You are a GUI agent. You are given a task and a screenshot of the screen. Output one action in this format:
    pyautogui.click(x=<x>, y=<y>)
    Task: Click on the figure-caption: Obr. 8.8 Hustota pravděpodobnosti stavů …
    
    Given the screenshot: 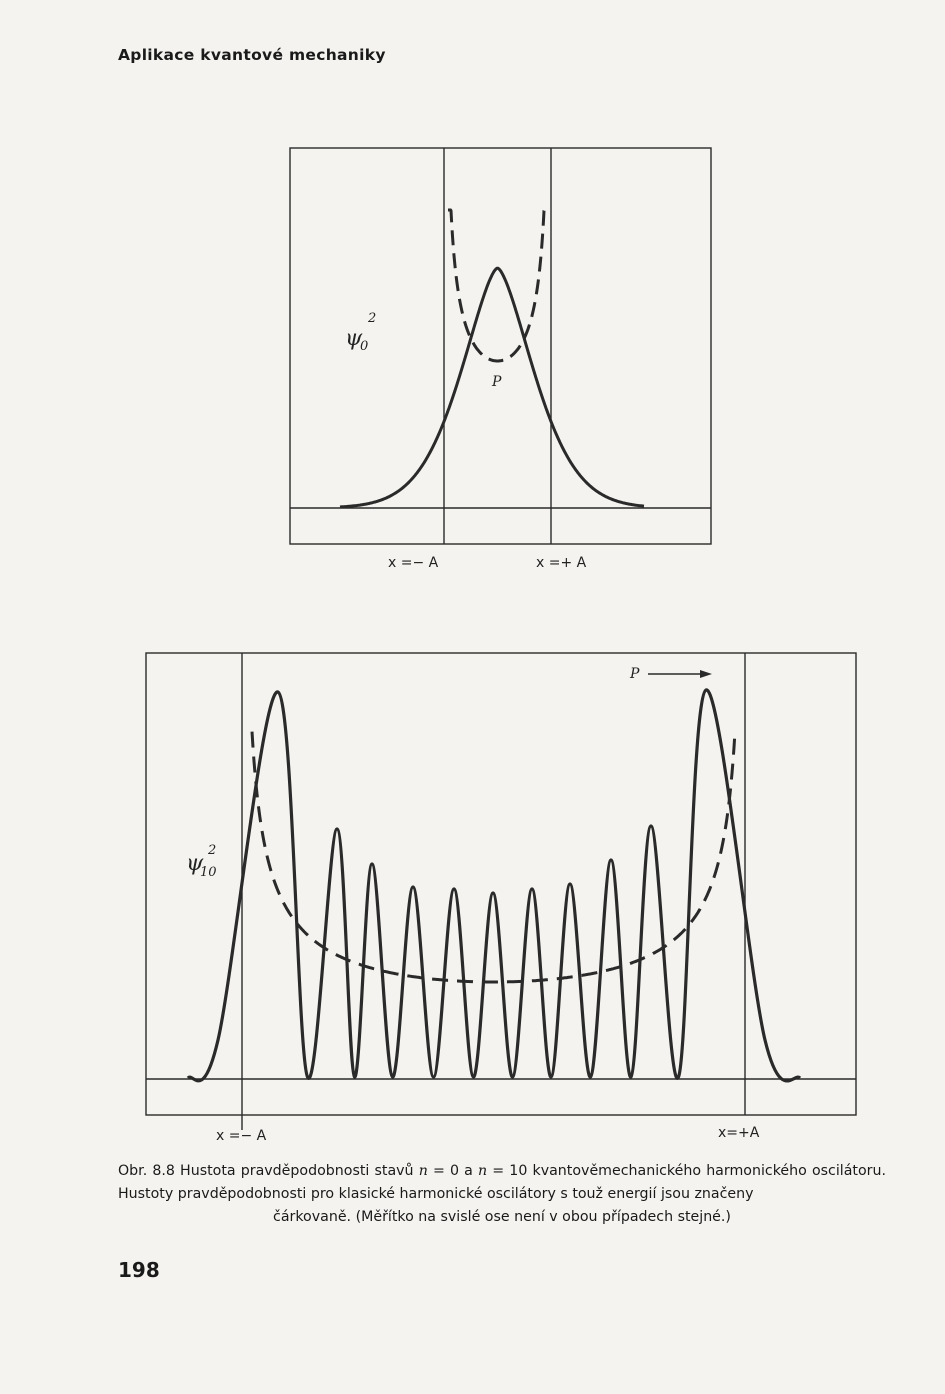 What is the action you would take?
    pyautogui.click(x=502, y=1194)
    